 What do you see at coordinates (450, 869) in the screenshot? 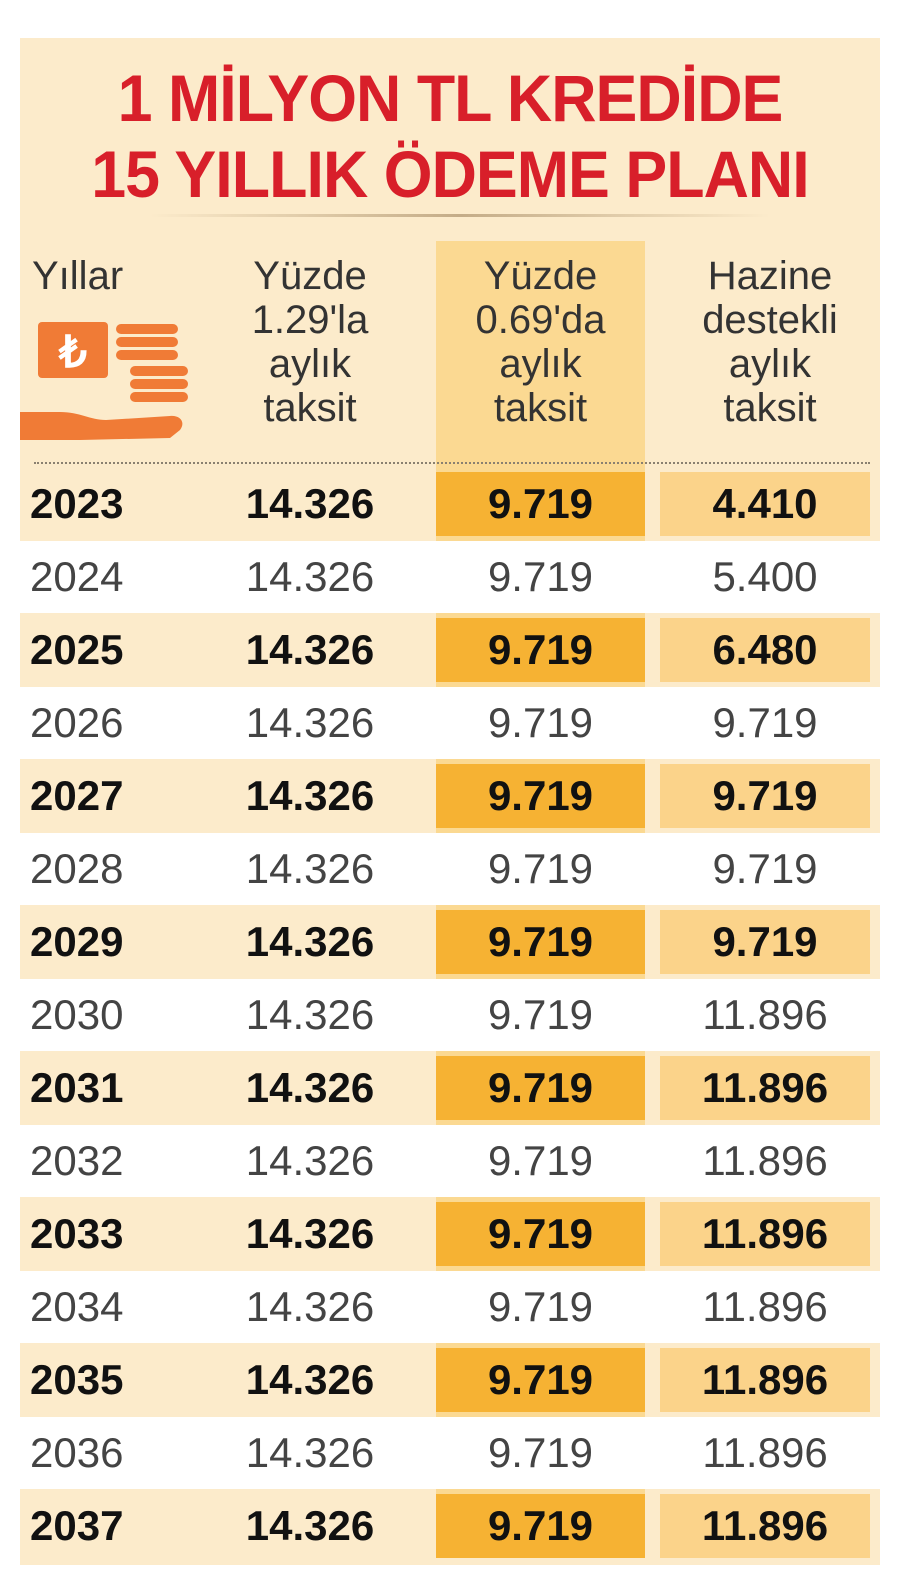
I see `table-row: 2028 14.326 9.719 9.719` at bounding box center [450, 869].